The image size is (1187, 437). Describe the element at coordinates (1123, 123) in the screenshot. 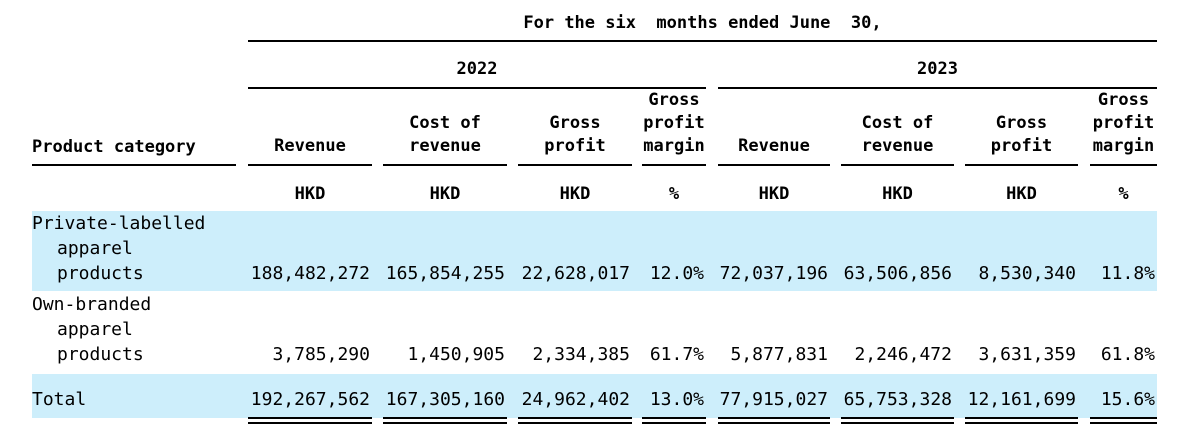

I see `column-header-2023-3-line1: profit` at that location.